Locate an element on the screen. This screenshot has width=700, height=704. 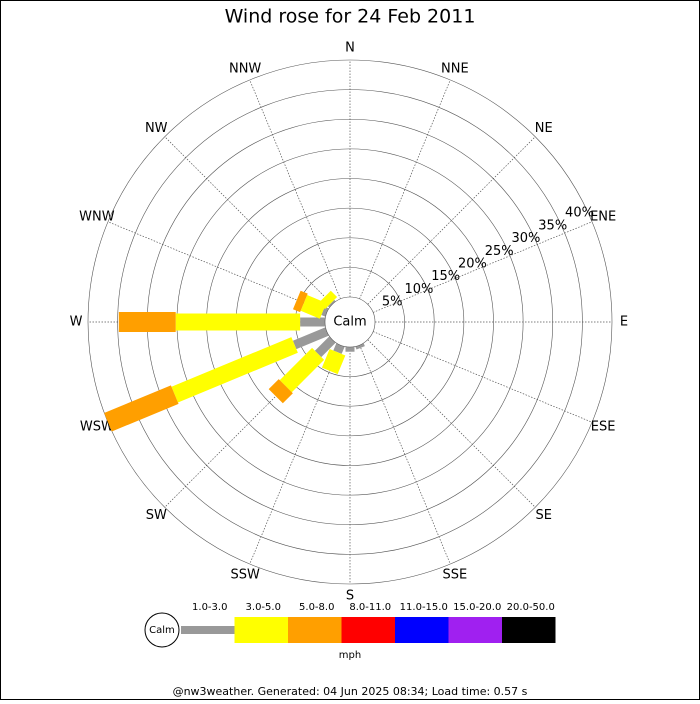
chart-title: Wind rose for 24 Feb 2011 is located at coordinates (350, 17).